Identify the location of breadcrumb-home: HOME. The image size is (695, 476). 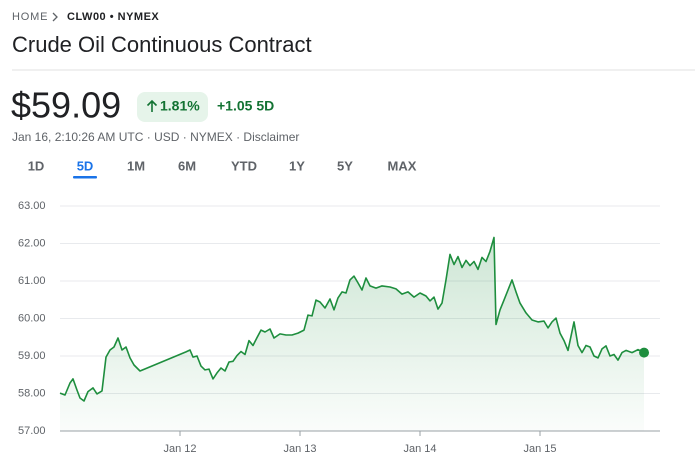
(30, 17).